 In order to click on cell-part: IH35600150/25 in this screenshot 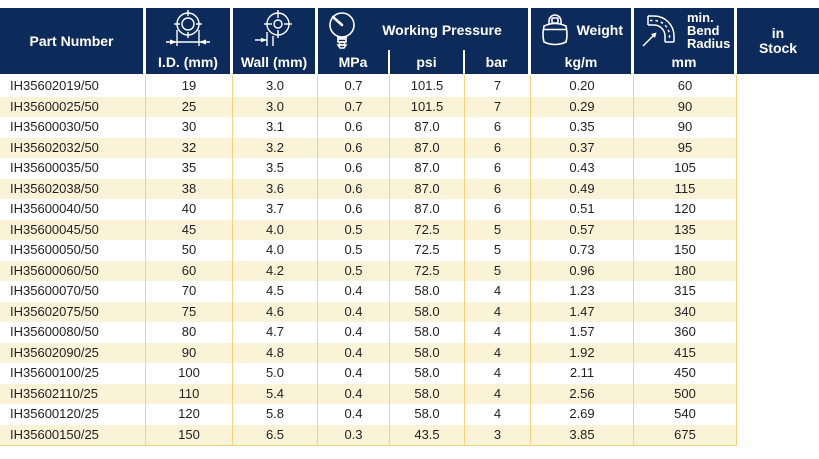, I will do `click(73, 435)`.